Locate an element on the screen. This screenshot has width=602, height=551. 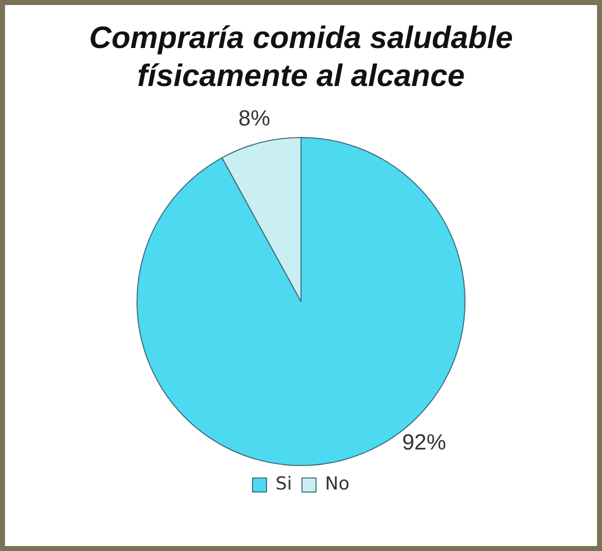
data-label: 8% is located at coordinates (254, 117).